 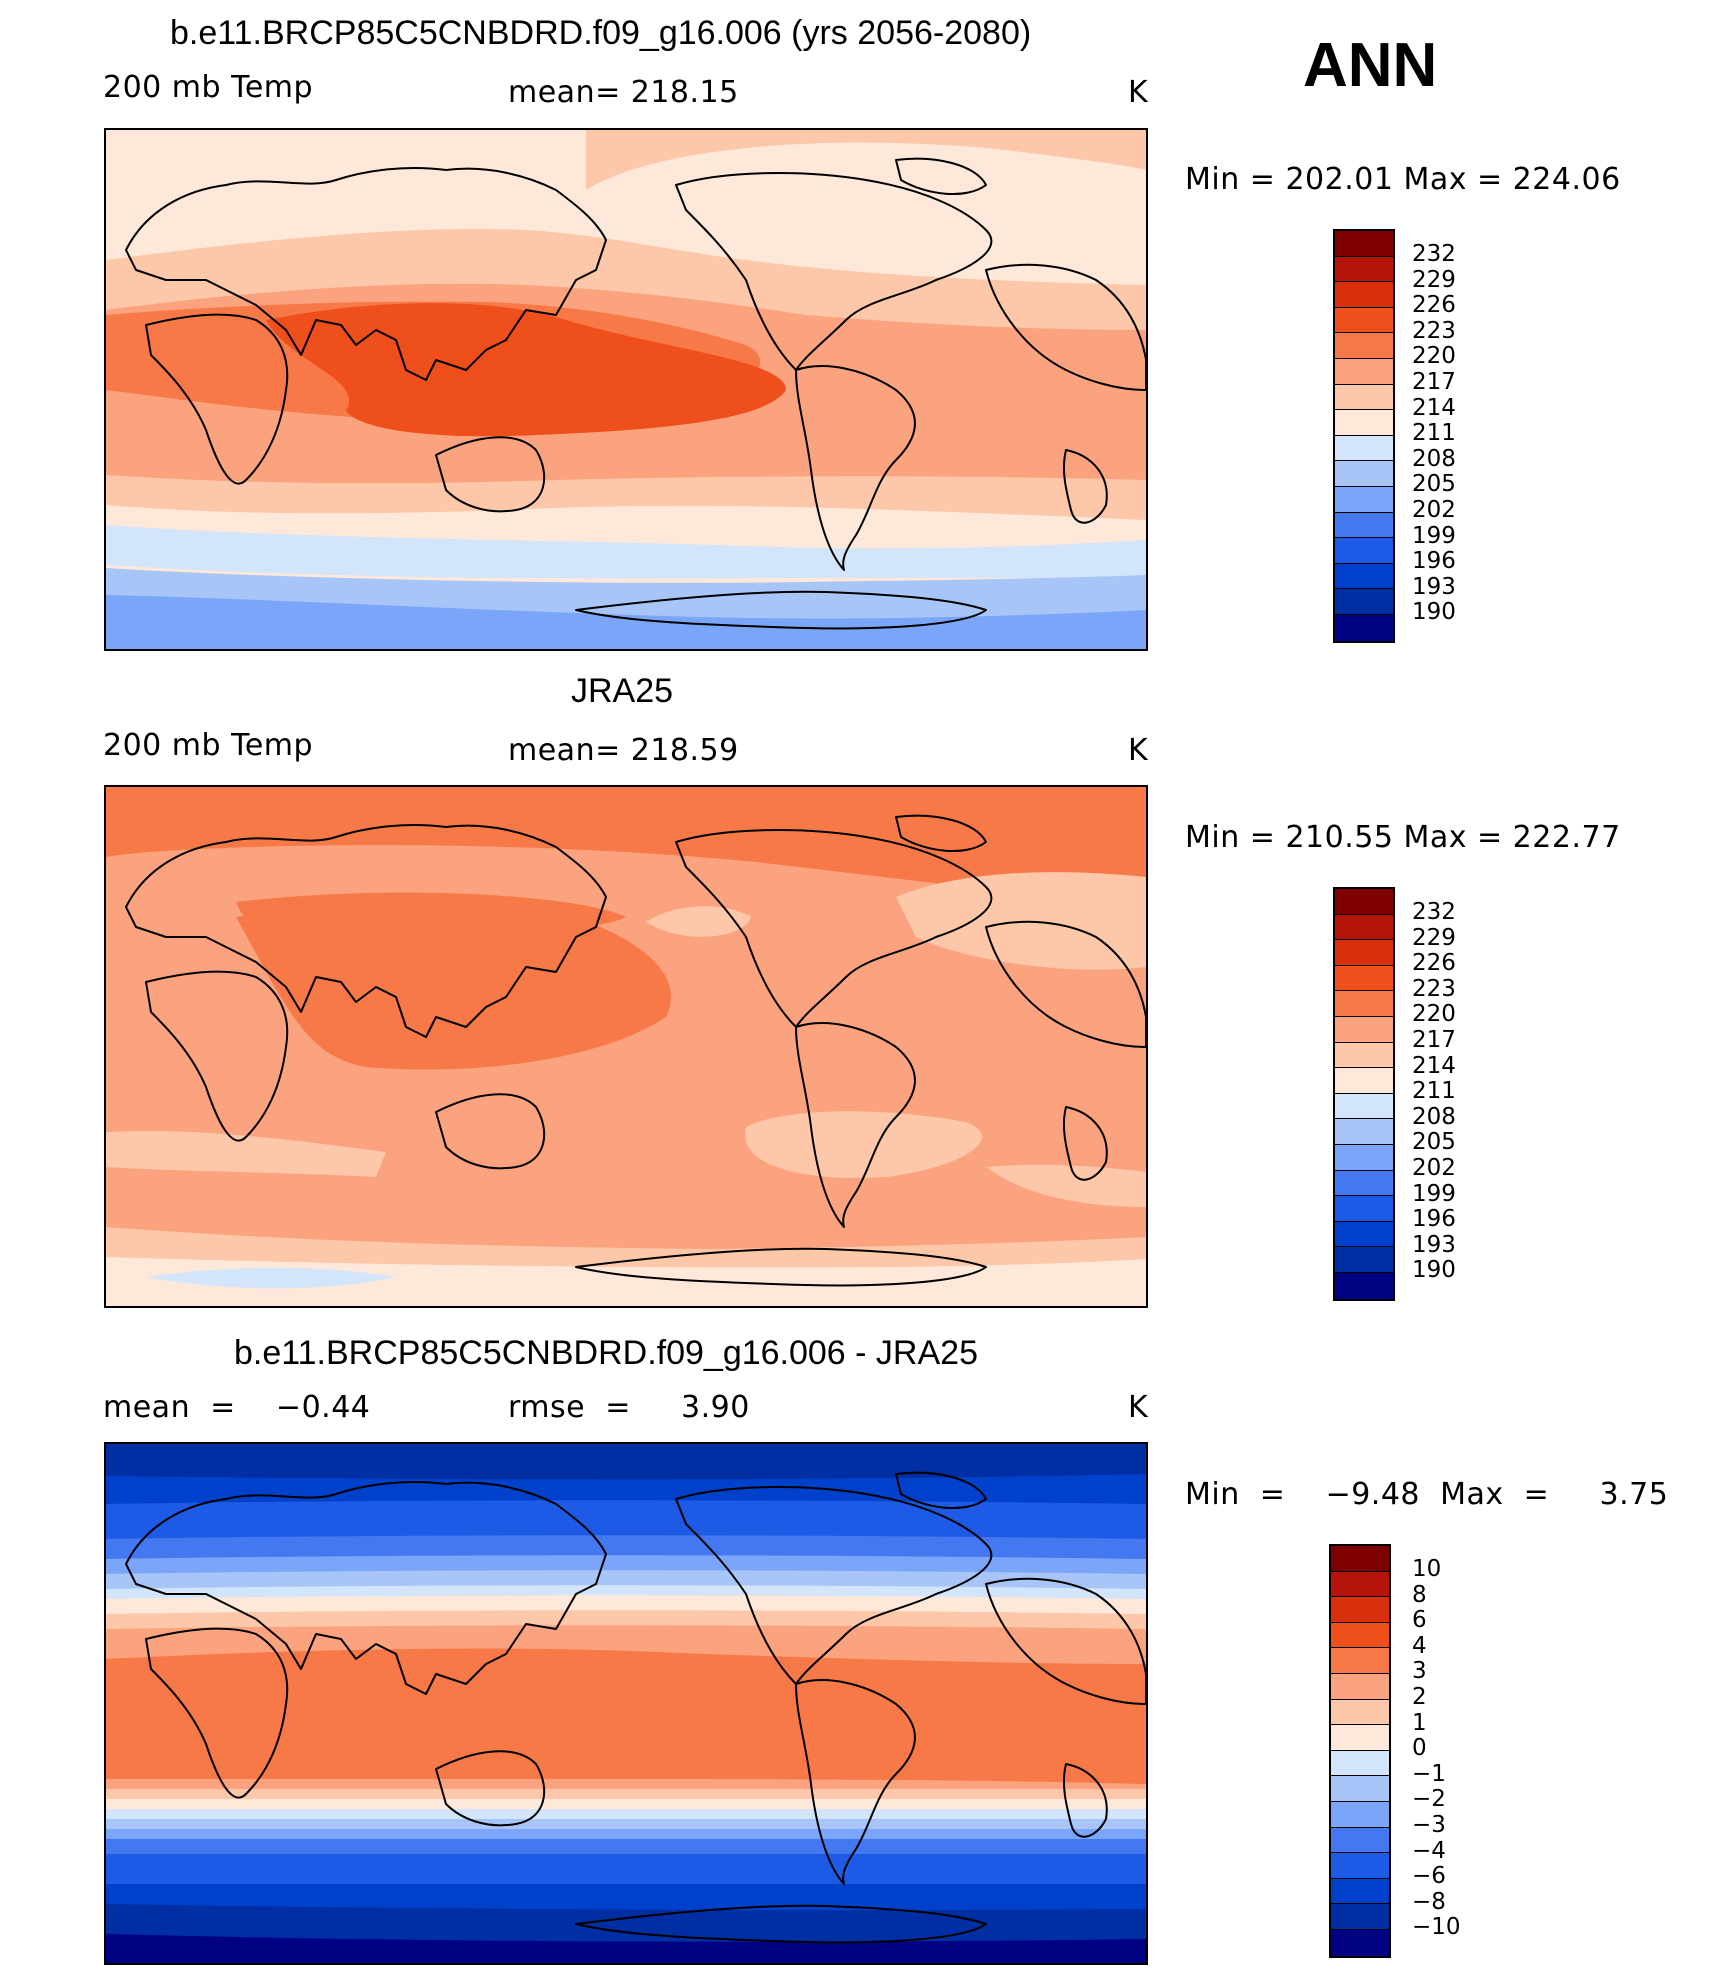 What do you see at coordinates (1434, 612) in the screenshot?
I see `colorbar-tick-label: 190` at bounding box center [1434, 612].